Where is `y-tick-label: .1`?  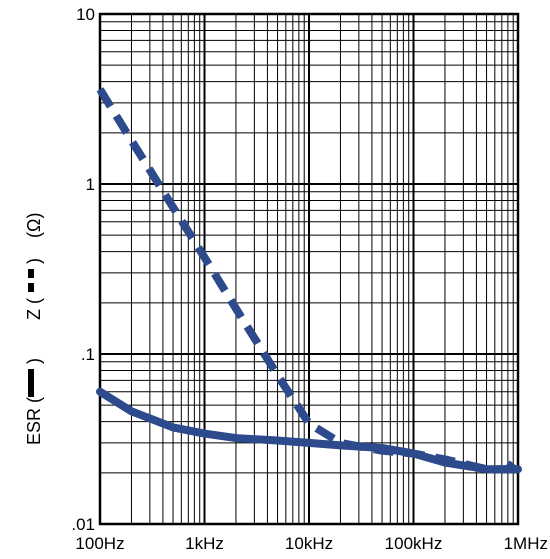
y-tick-label: .1 is located at coordinates (88, 354).